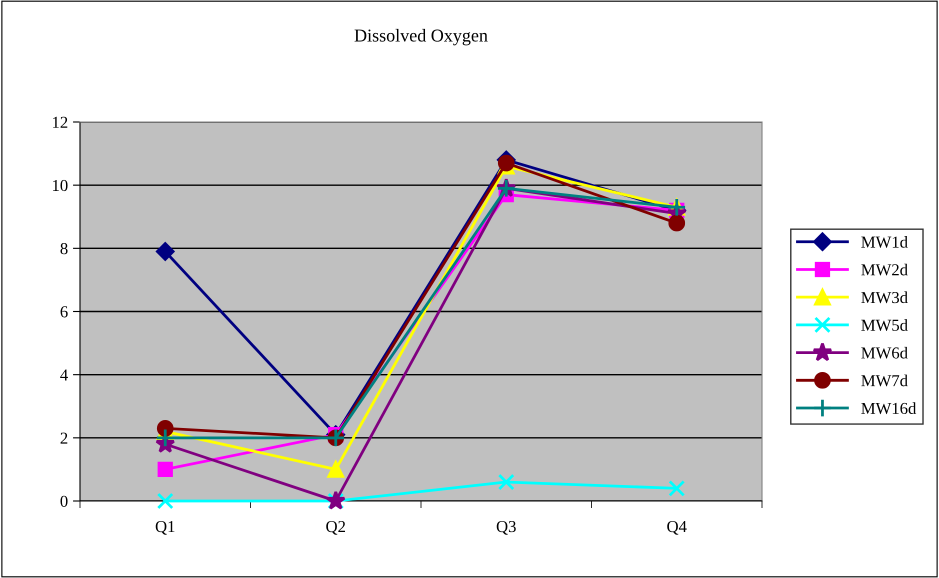 The height and width of the screenshot is (578, 939). I want to click on y-tick-label: 12, so click(60, 122).